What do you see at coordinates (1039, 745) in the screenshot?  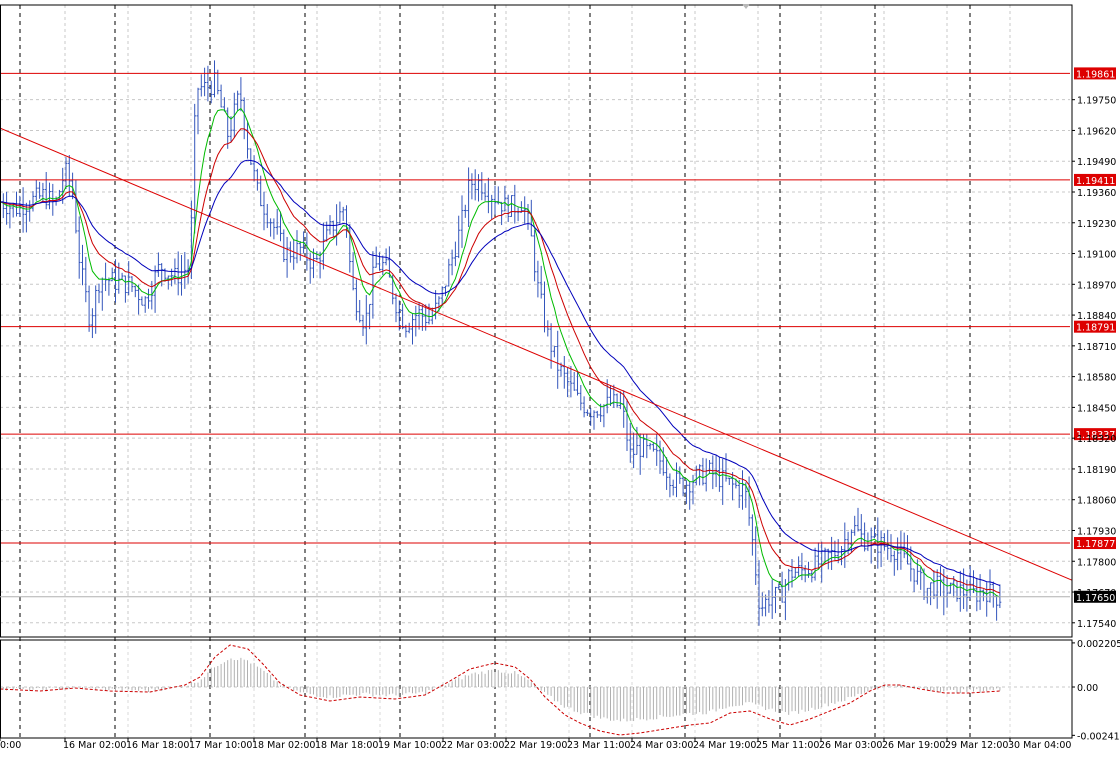 I see `time-label: 30 Mar 04:00` at bounding box center [1039, 745].